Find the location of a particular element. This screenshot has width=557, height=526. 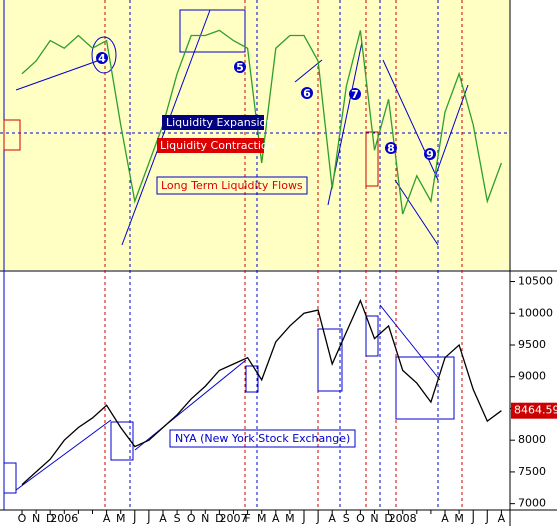

cycle-number: 8 is located at coordinates (391, 148).